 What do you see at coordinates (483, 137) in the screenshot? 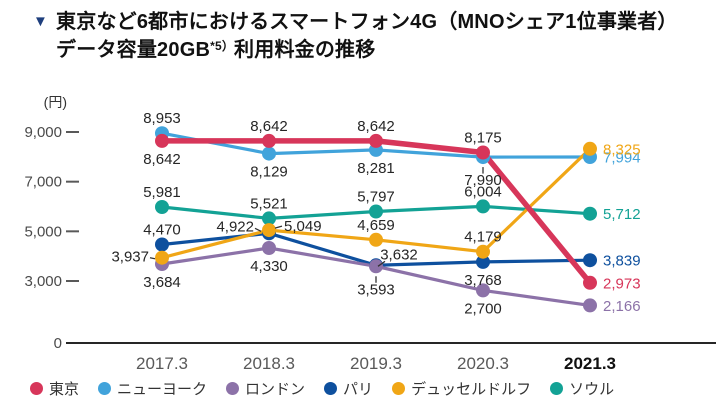
I see `value-label-tokyo-2020.3: 8,175` at bounding box center [483, 137].